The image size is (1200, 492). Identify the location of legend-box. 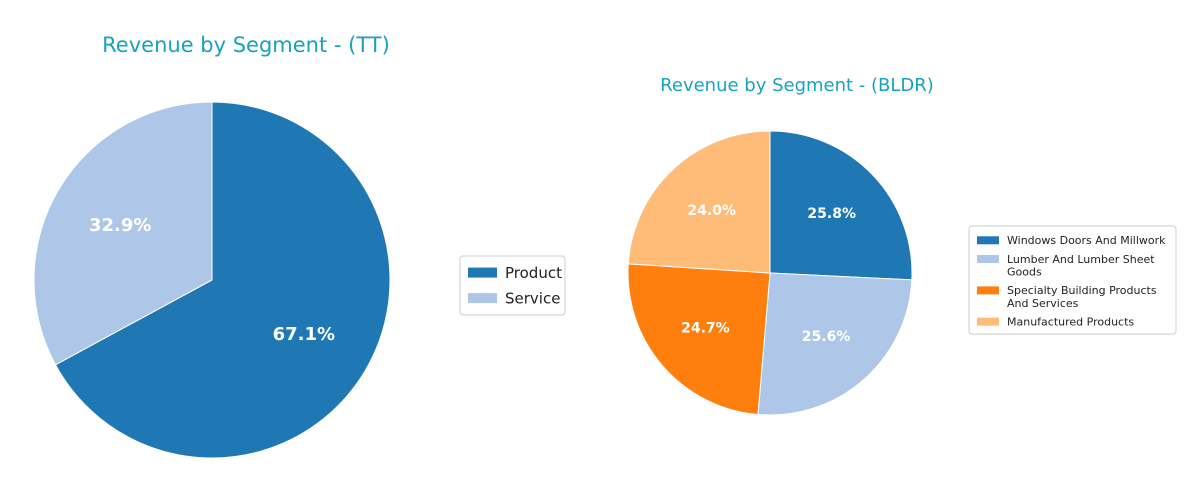
(1072, 280).